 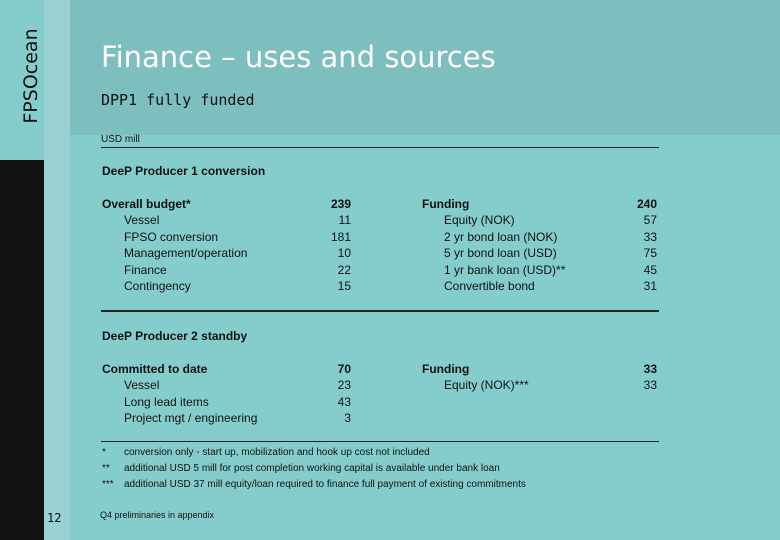 I want to click on sidebar-stripe, so click(x=57, y=270).